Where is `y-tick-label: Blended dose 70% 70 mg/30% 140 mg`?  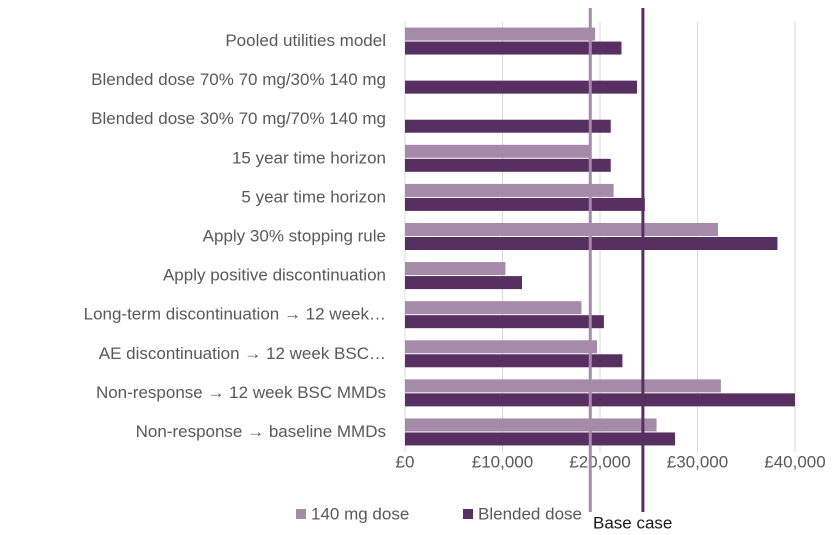
y-tick-label: Blended dose 70% 70 mg/30% 140 mg is located at coordinates (238, 79).